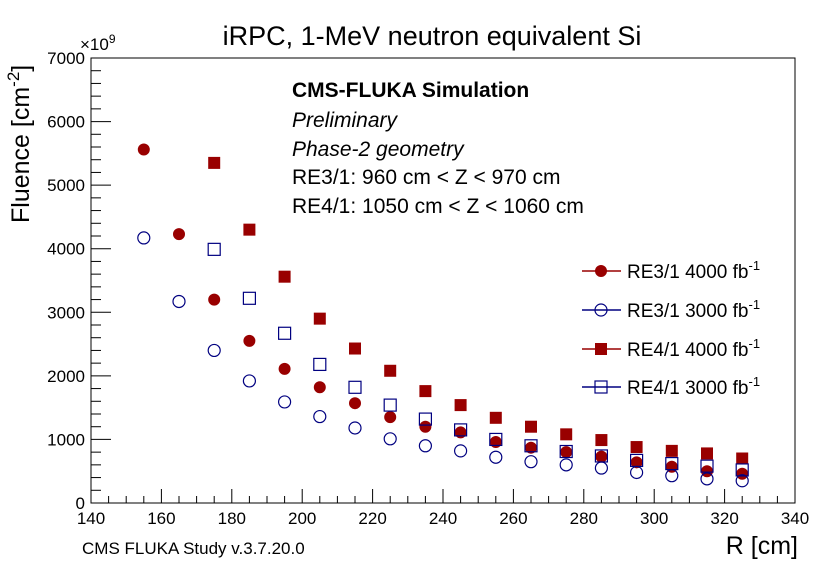  I want to click on x-axis-label: R [cm], so click(762, 546).